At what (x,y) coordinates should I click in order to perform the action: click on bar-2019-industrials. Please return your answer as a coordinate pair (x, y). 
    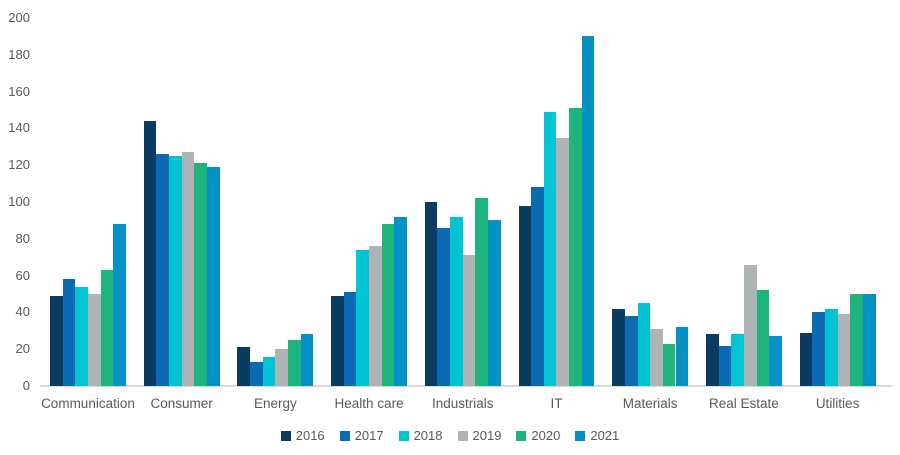
    Looking at the image, I should click on (469, 320).